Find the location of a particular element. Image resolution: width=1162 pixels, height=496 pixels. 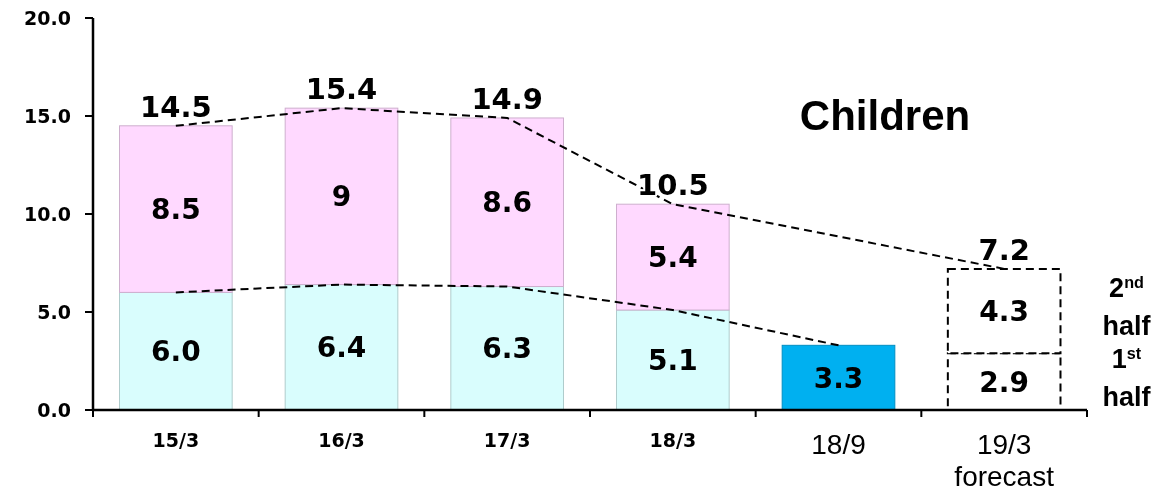

data-label: 5.4 is located at coordinates (673, 258).